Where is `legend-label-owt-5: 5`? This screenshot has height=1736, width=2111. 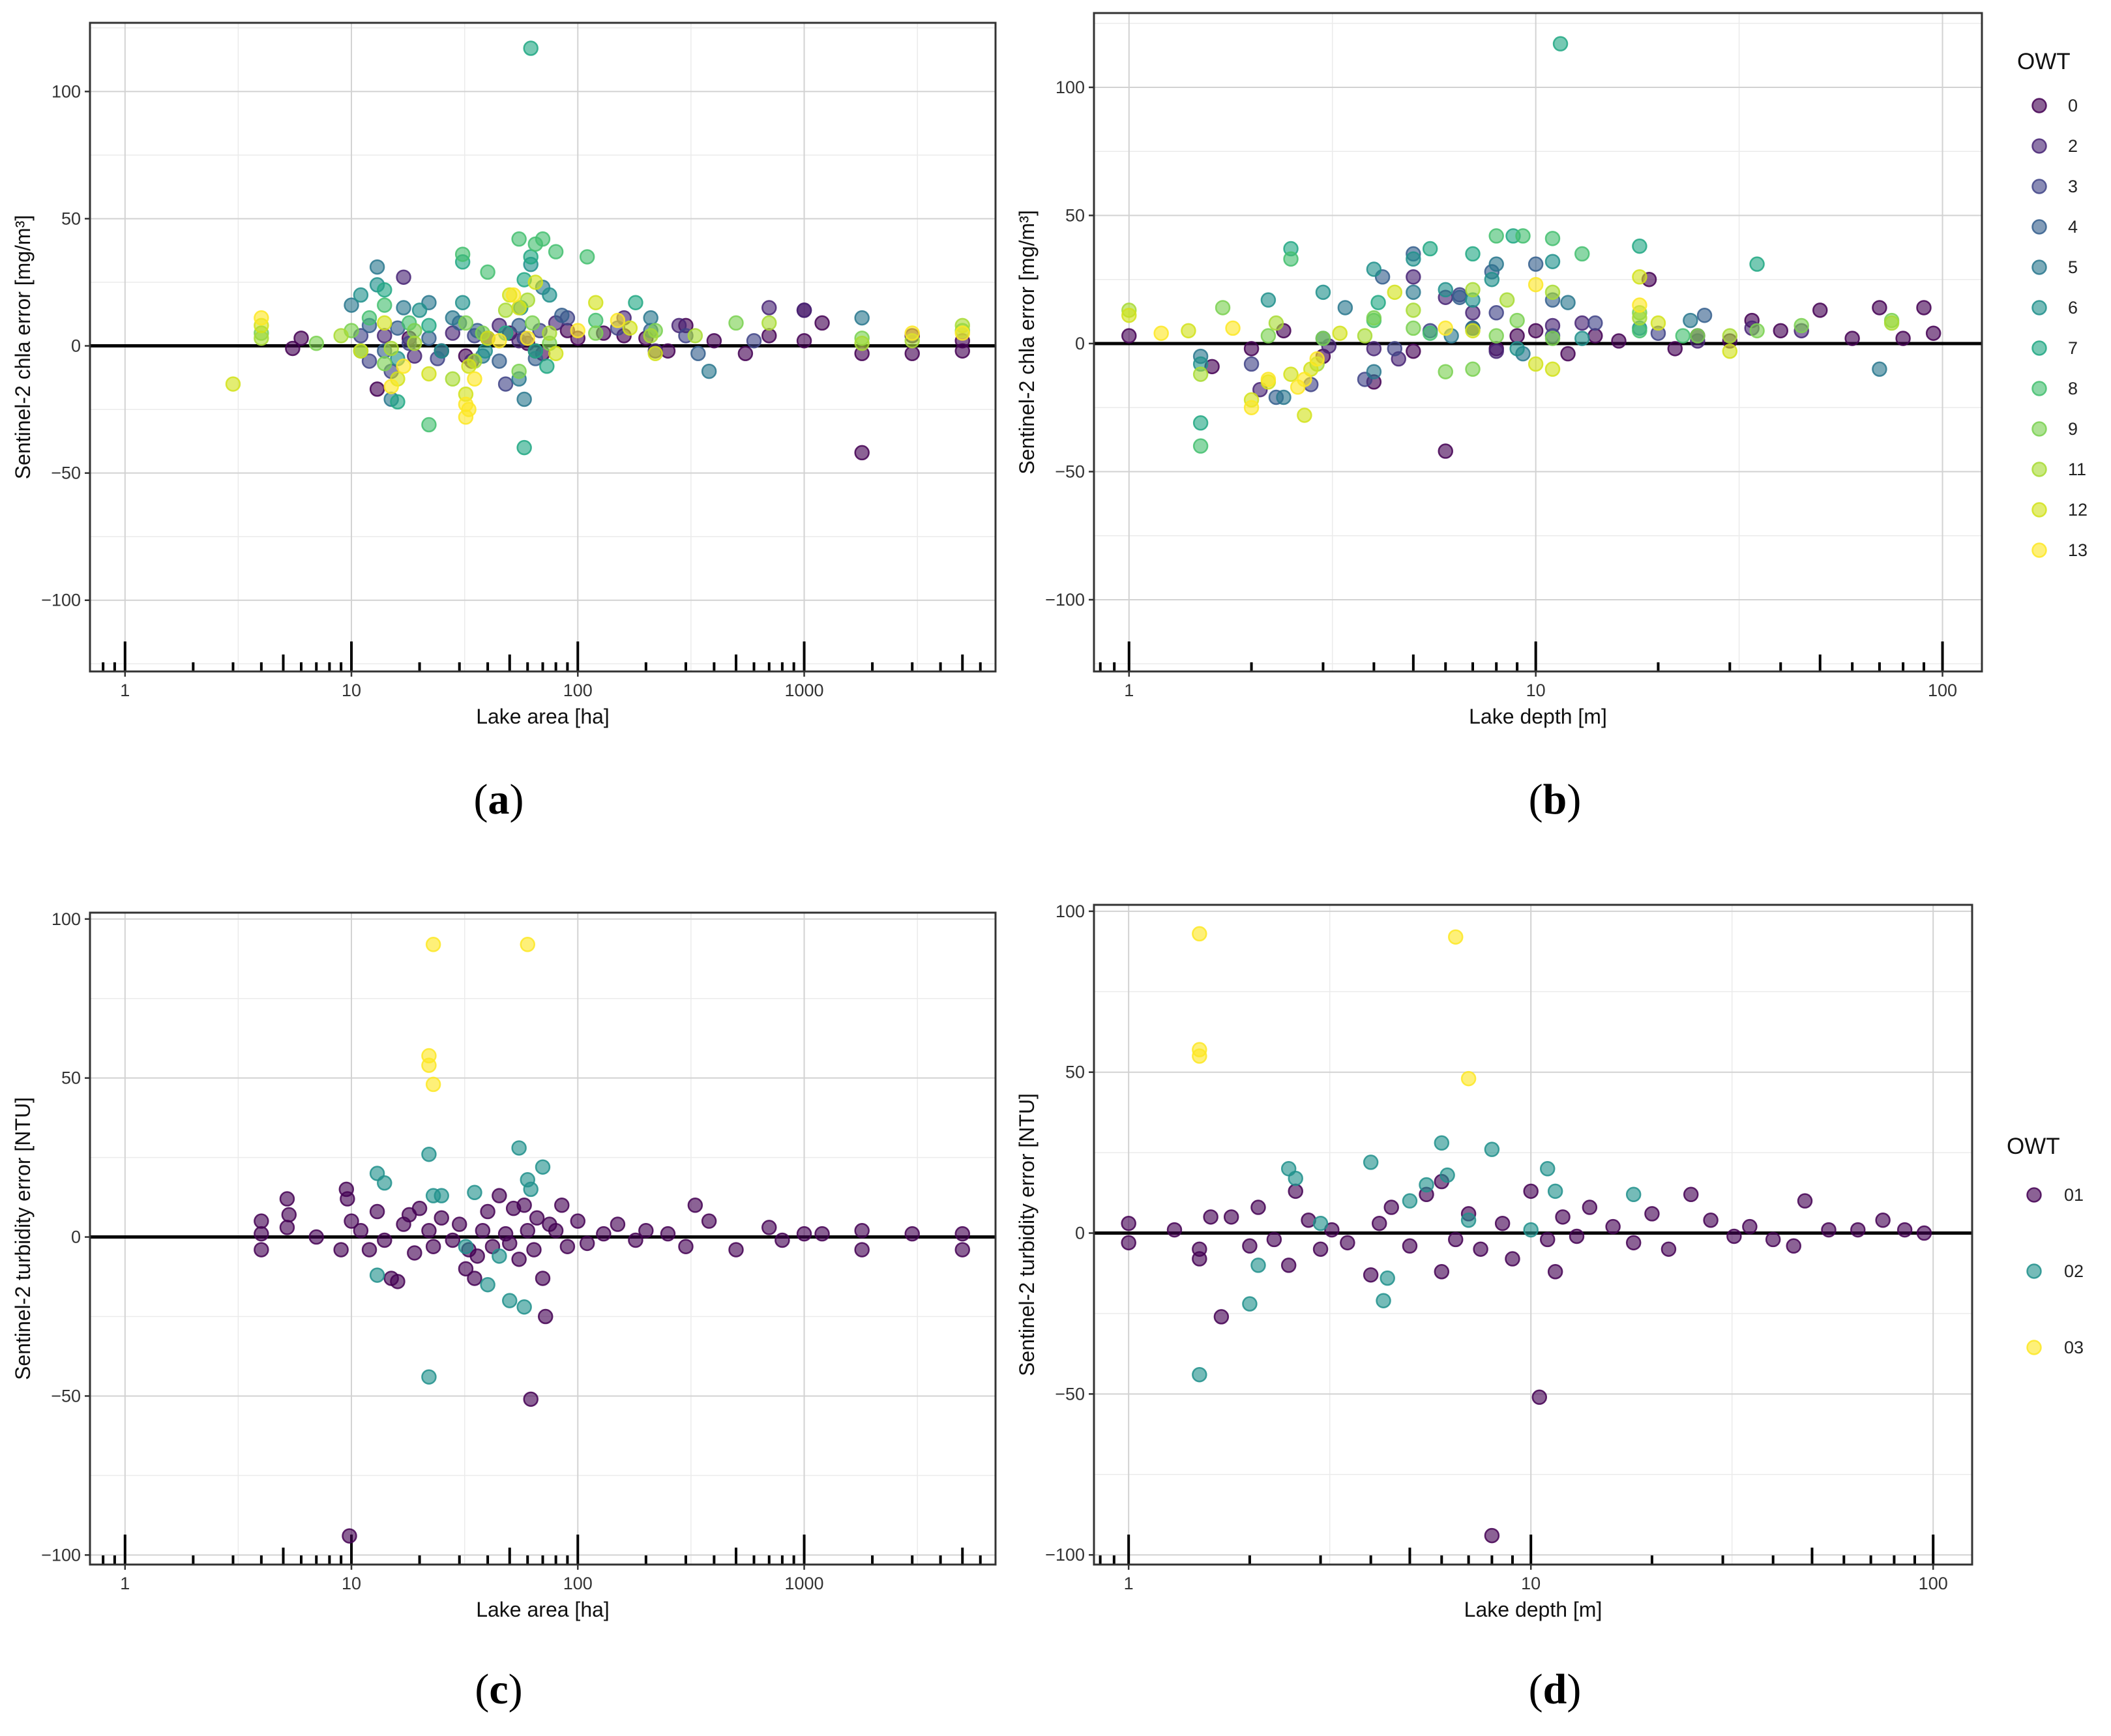
legend-label-owt-5: 5 is located at coordinates (2073, 267).